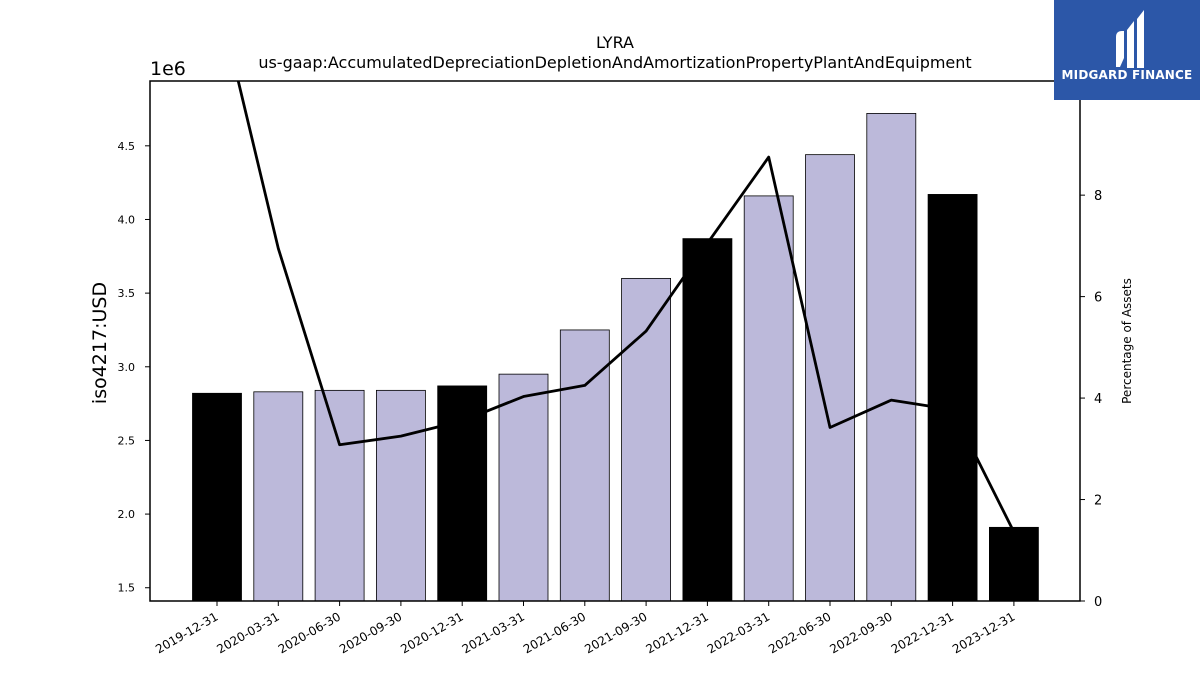  What do you see at coordinates (431, 632) in the screenshot?
I see `x-tick-label: 2020-12-31` at bounding box center [431, 632].